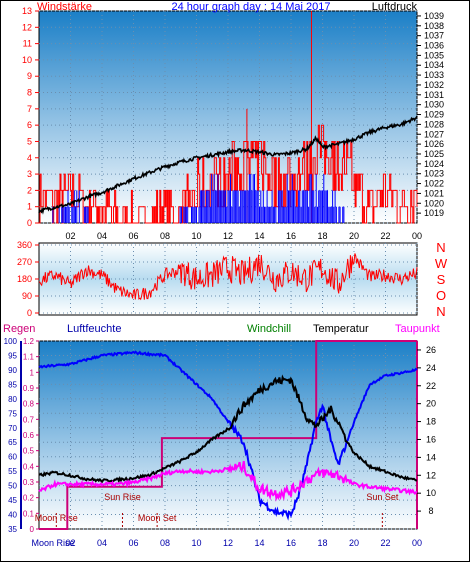 This screenshot has height=562, width=470. What do you see at coordinates (56, 518) in the screenshot?
I see `event-label: Moon Rise` at bounding box center [56, 518].